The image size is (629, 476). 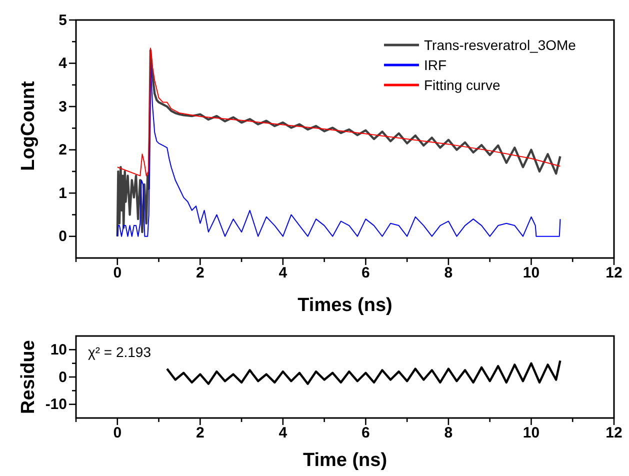 What do you see at coordinates (28, 377) in the screenshot?
I see `y-axis-title: Residue` at bounding box center [28, 377].